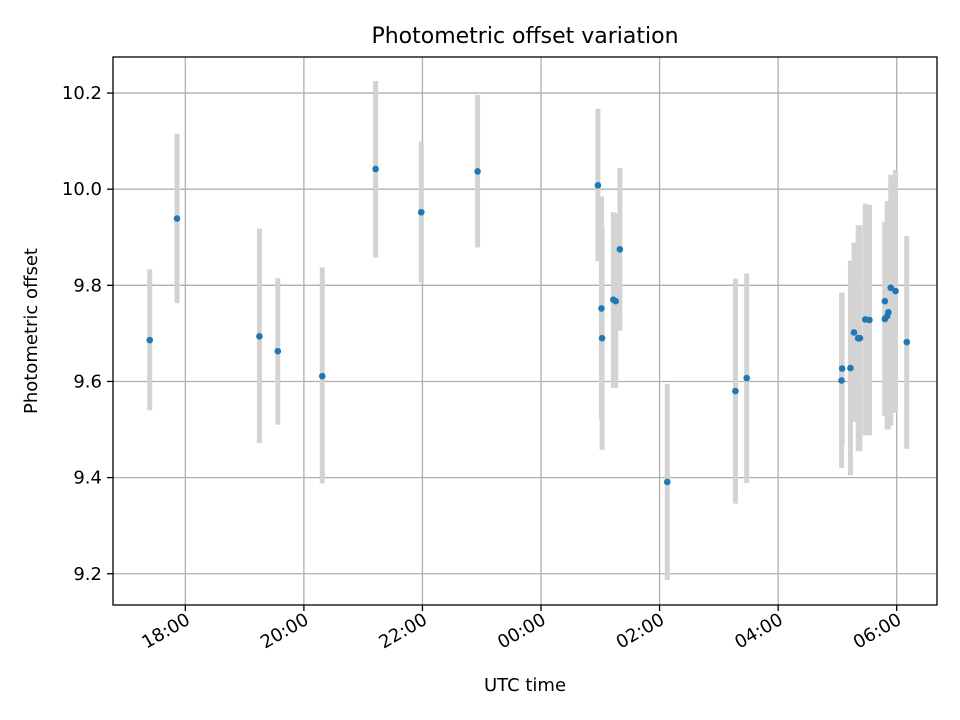  I want to click on y-tick-label: 10.2, so click(82, 93).